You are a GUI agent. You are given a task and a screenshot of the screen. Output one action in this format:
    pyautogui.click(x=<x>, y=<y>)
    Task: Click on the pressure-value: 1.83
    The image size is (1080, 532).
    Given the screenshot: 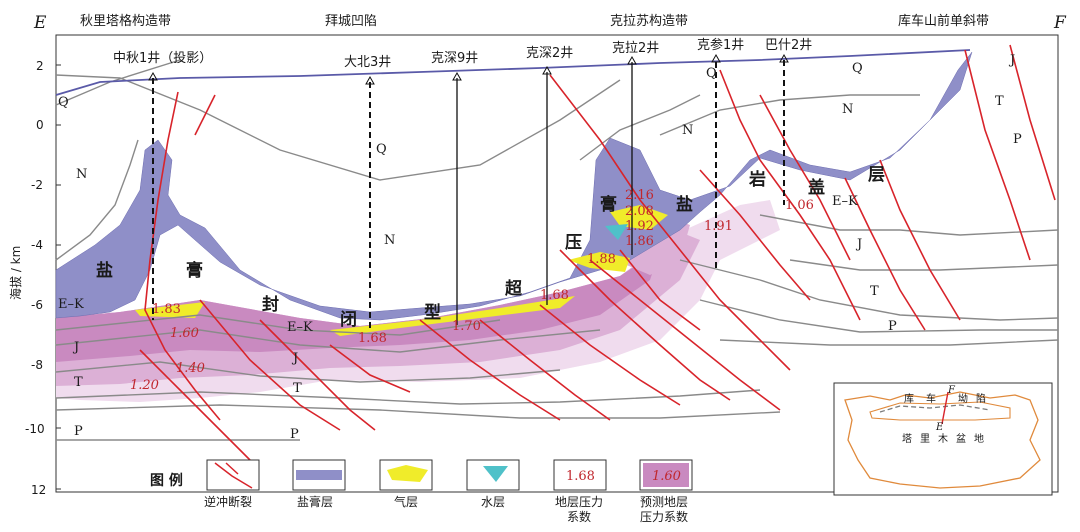 What is the action you would take?
    pyautogui.click(x=166, y=309)
    